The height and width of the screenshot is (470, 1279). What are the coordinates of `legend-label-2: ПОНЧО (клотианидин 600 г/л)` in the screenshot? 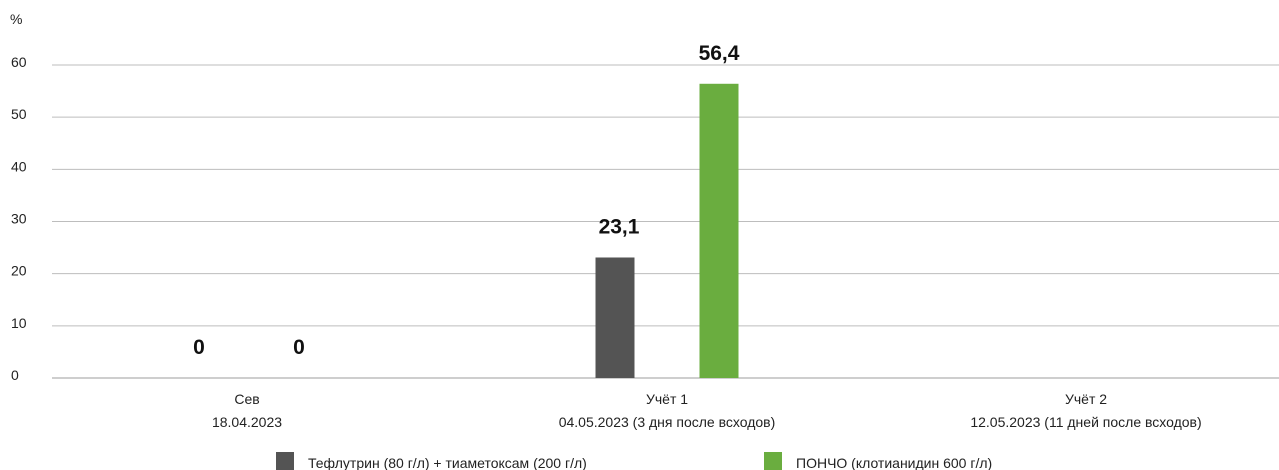 It's located at (894, 462).